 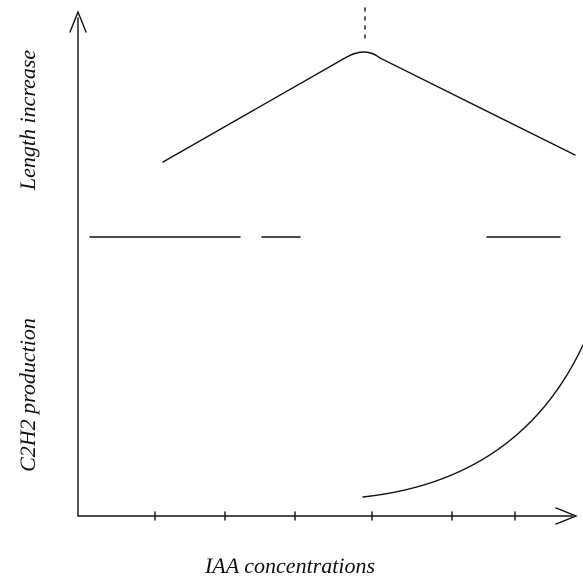 I want to click on x-label: IAA concentrations, so click(x=289, y=565).